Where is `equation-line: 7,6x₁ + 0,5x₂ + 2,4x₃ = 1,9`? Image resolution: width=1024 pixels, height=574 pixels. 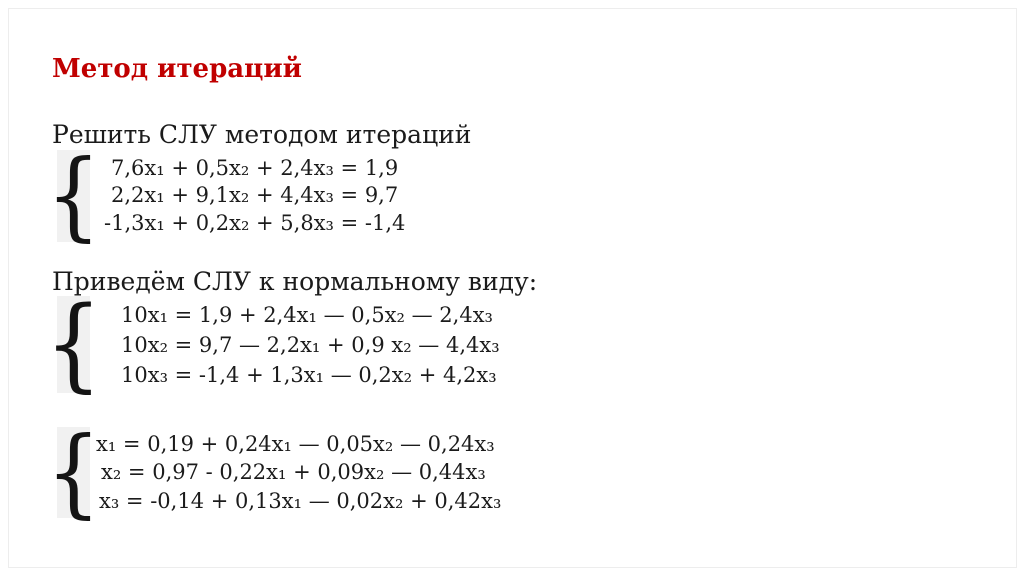
equation-line: 7,6x₁ + 0,5x₂ + 2,4x₃ = 1,9 is located at coordinates (255, 167).